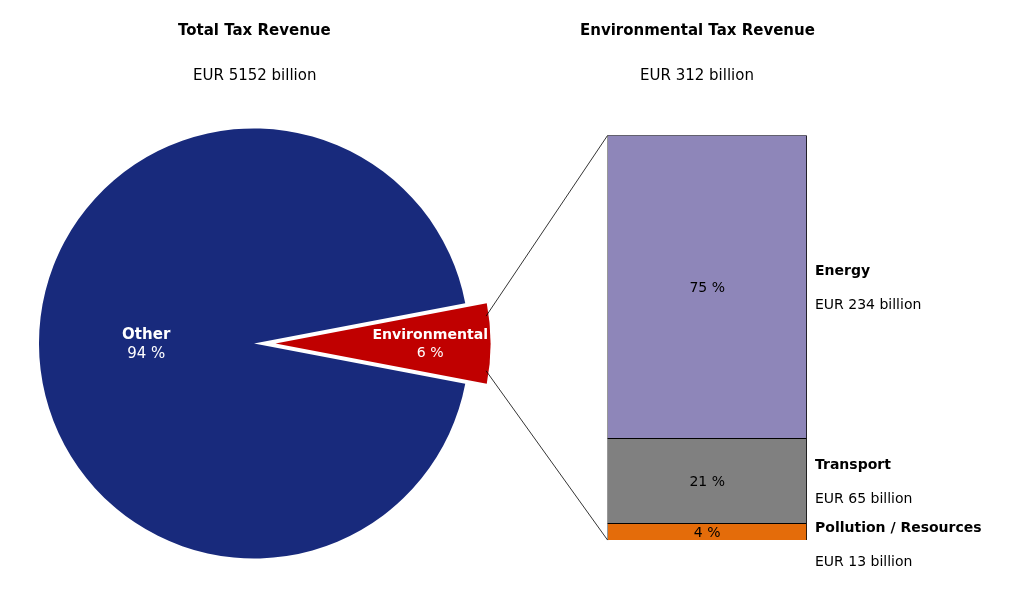 The height and width of the screenshot is (590, 1016). What do you see at coordinates (430, 333) in the screenshot?
I see `slice-label: Environmental` at bounding box center [430, 333].